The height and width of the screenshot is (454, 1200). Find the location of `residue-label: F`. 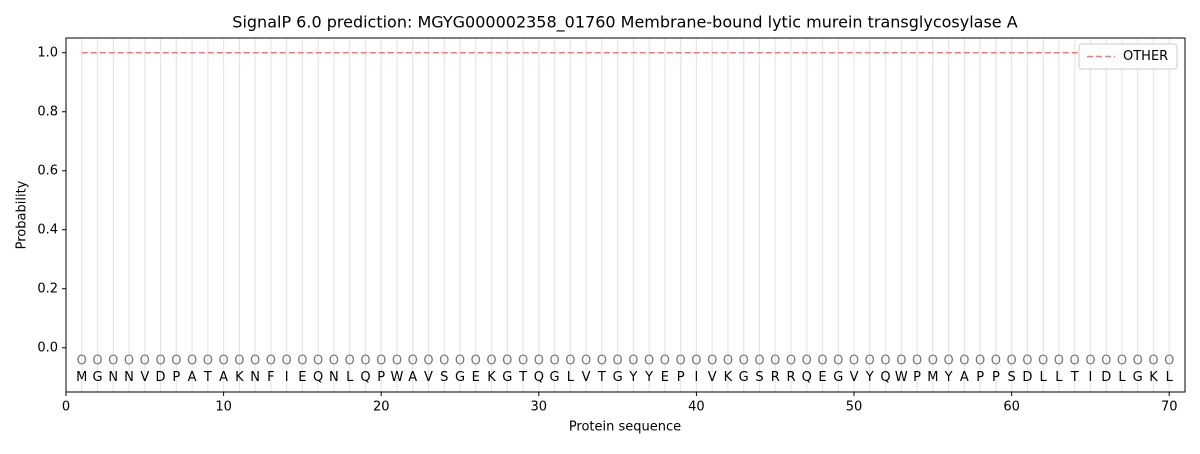

residue-label: F is located at coordinates (270, 377).